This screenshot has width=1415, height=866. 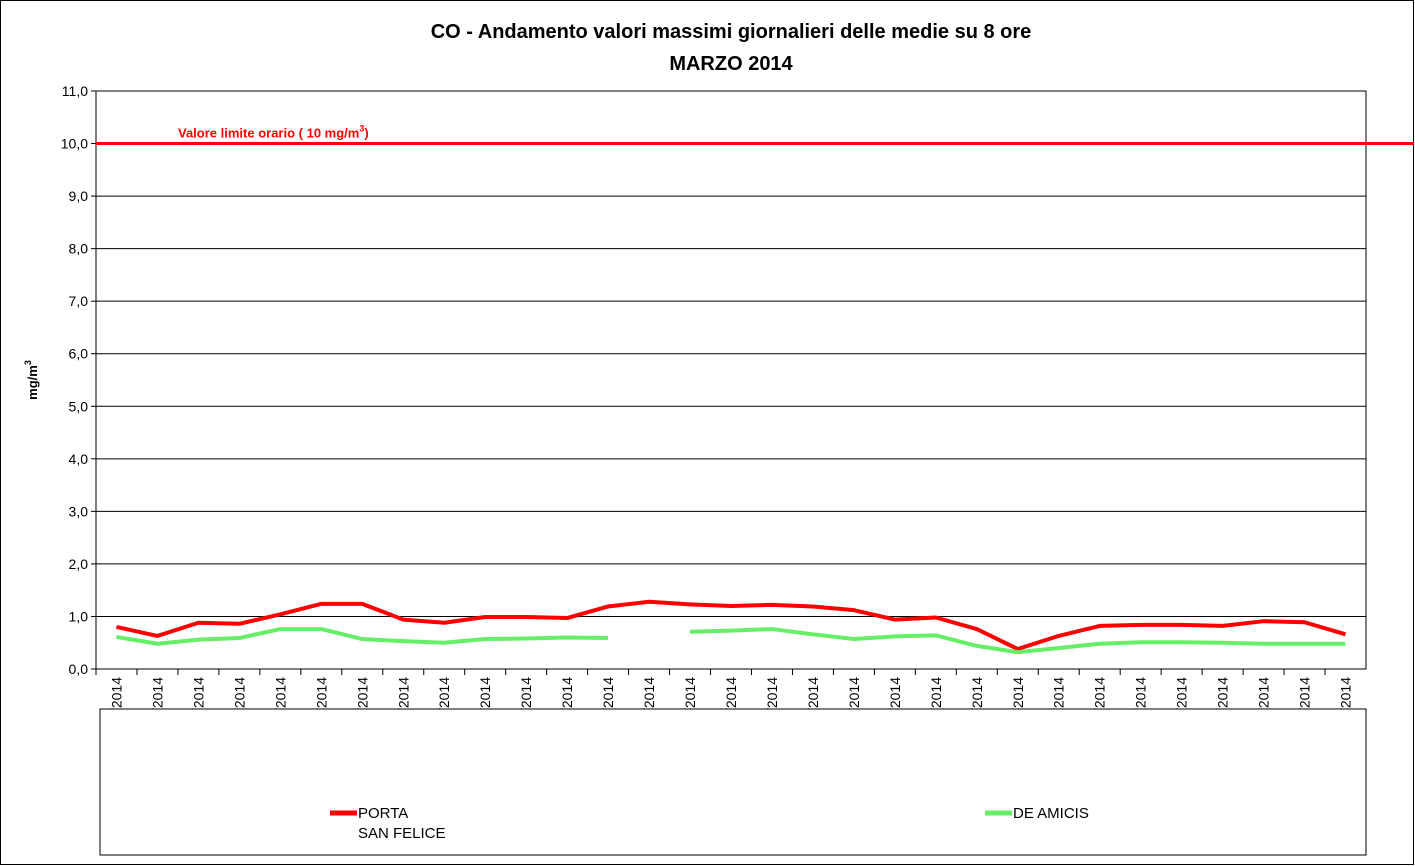 I want to click on legend-label: PORTA SAN FELICE, so click(x=402, y=823).